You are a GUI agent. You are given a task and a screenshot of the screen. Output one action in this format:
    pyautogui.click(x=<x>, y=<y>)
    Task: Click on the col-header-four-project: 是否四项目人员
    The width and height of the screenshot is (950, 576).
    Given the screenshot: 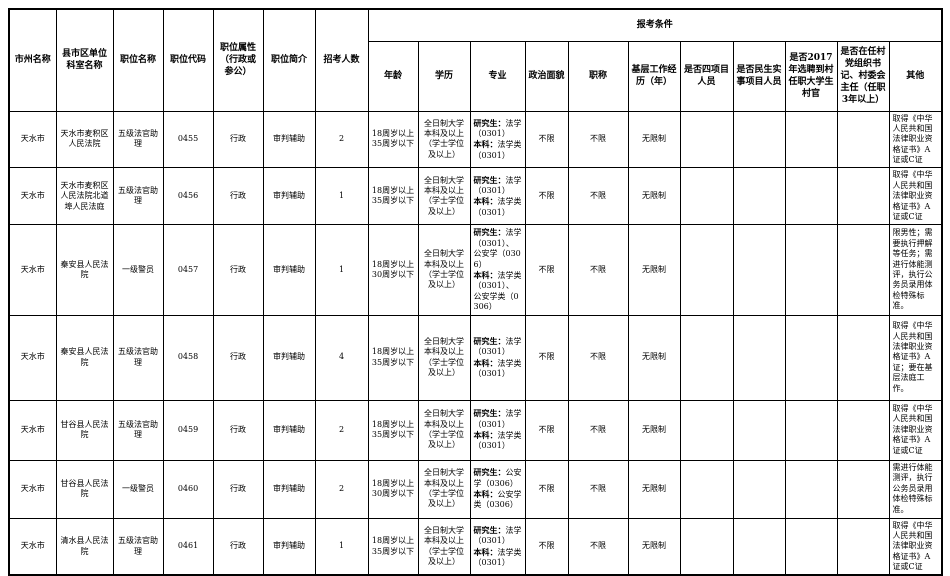 What is the action you would take?
    pyautogui.click(x=706, y=76)
    